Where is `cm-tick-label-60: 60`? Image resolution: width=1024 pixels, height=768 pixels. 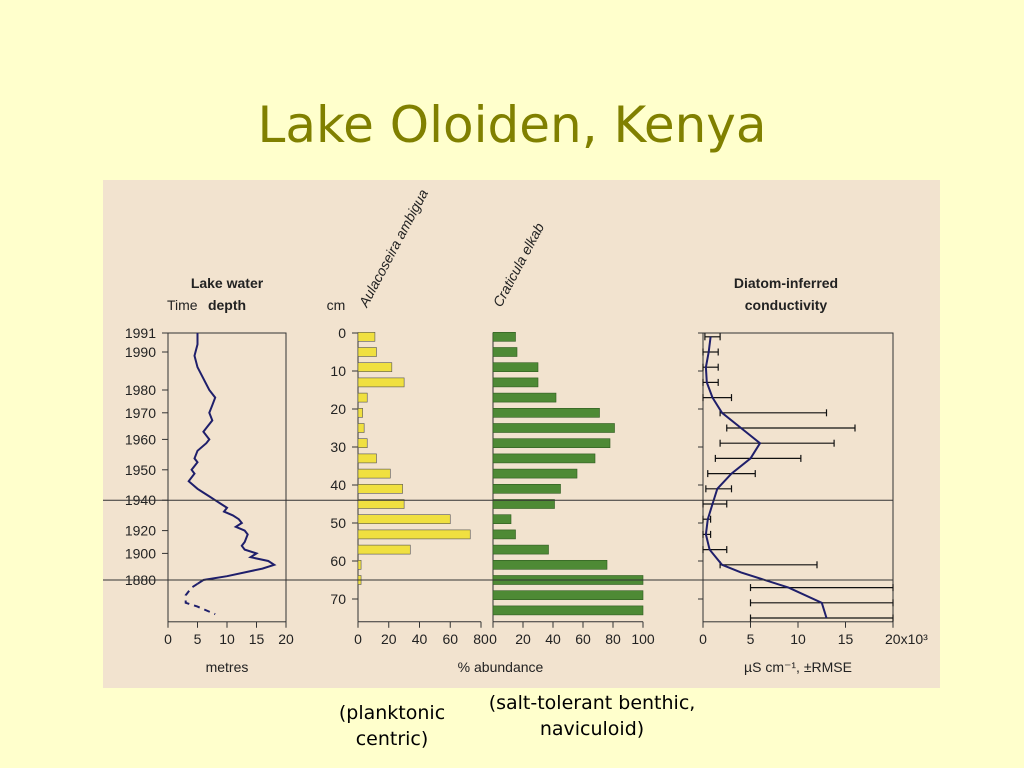
cm-tick-label-60: 60 is located at coordinates (338, 561).